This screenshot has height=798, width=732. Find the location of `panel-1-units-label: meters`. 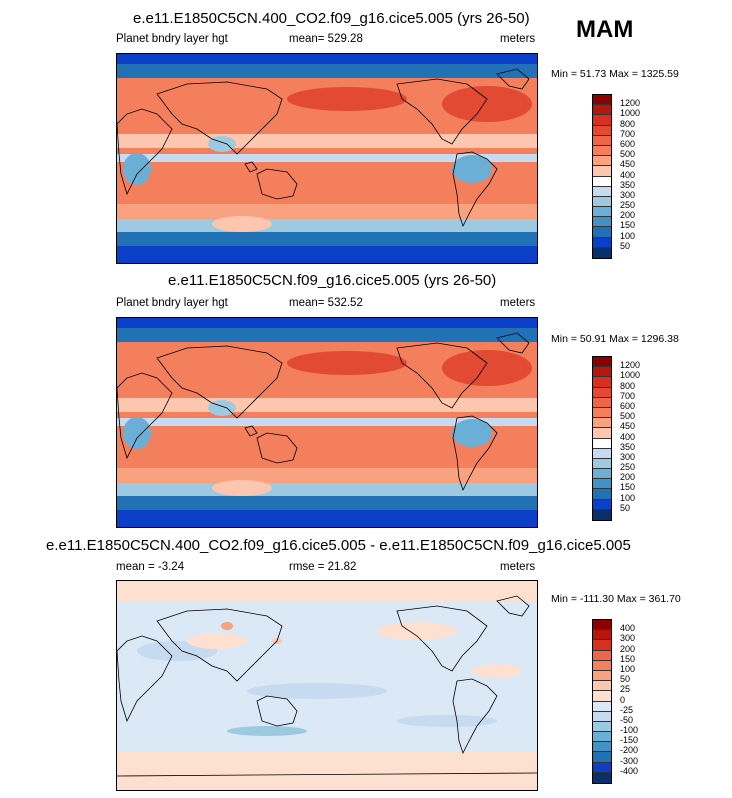

panel-1-units-label: meters is located at coordinates (518, 39).